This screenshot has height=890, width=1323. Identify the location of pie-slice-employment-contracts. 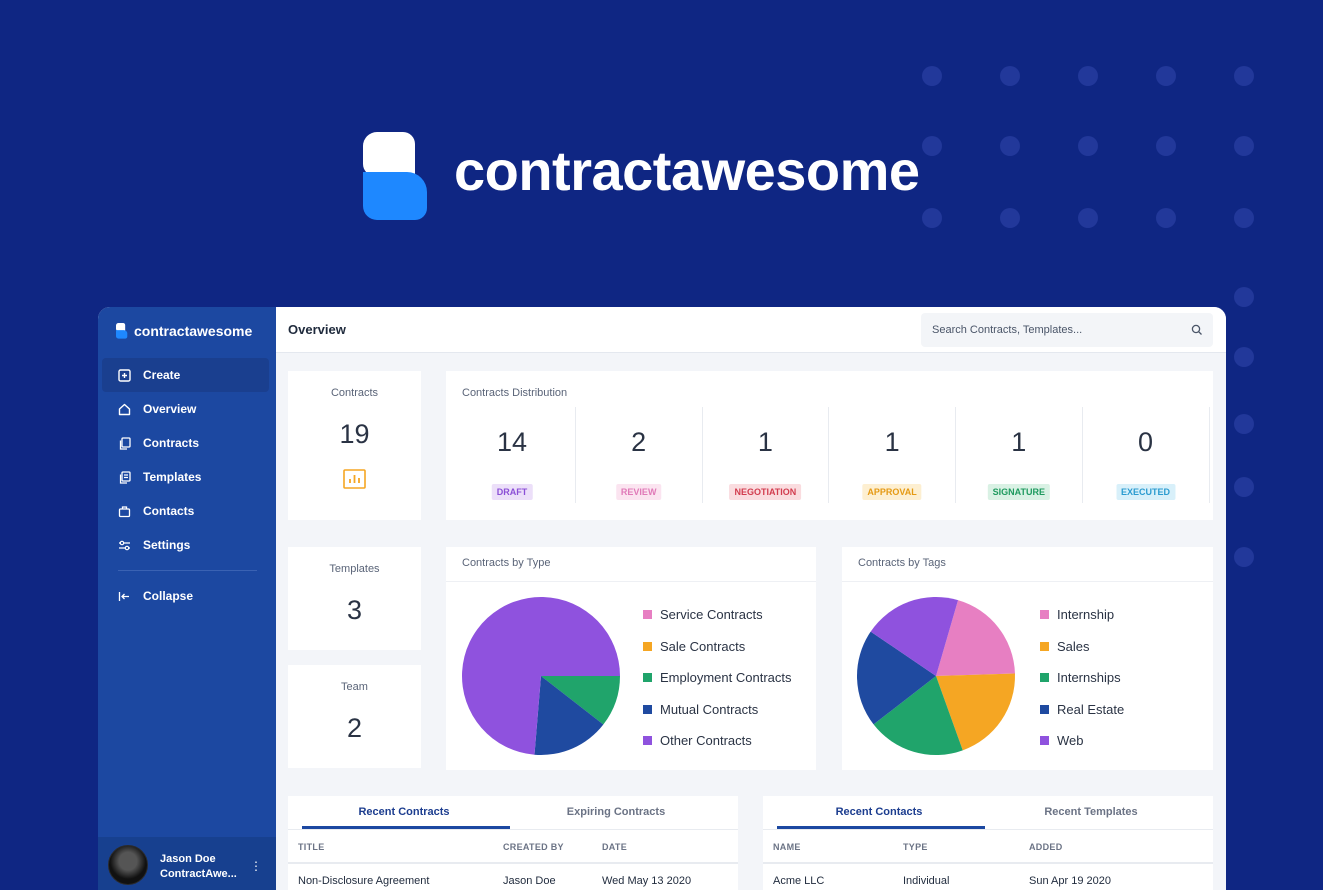
(580, 700).